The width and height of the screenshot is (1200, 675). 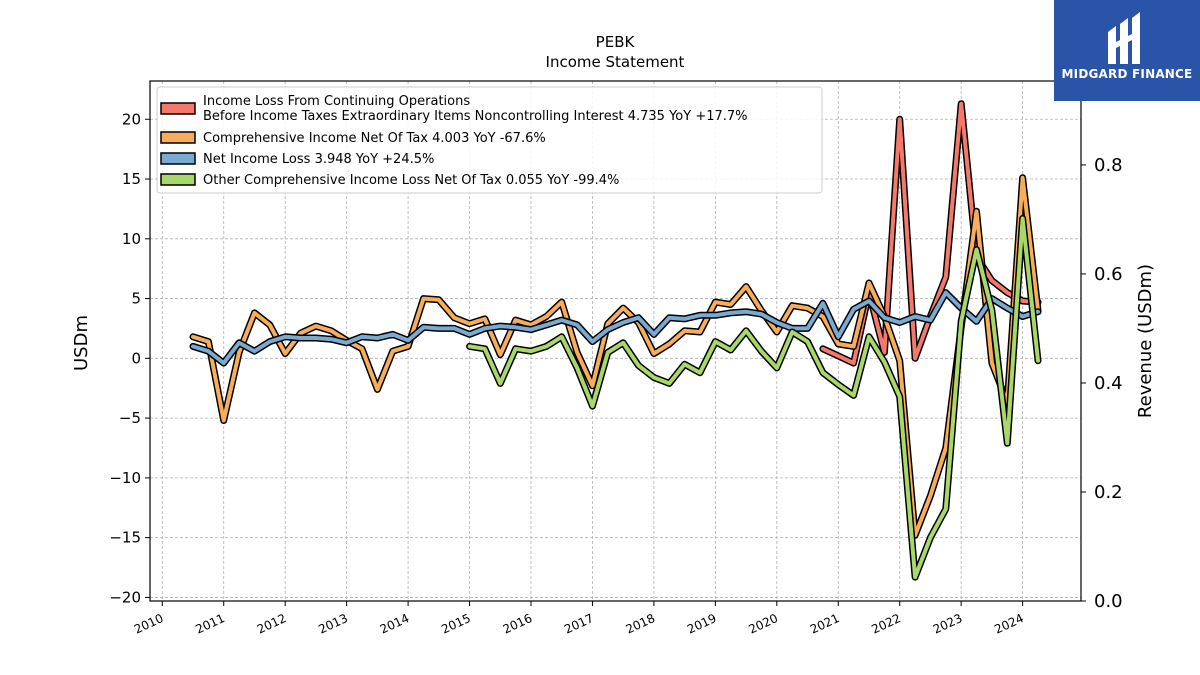 What do you see at coordinates (886, 624) in the screenshot?
I see `x-tick-label: 2022` at bounding box center [886, 624].